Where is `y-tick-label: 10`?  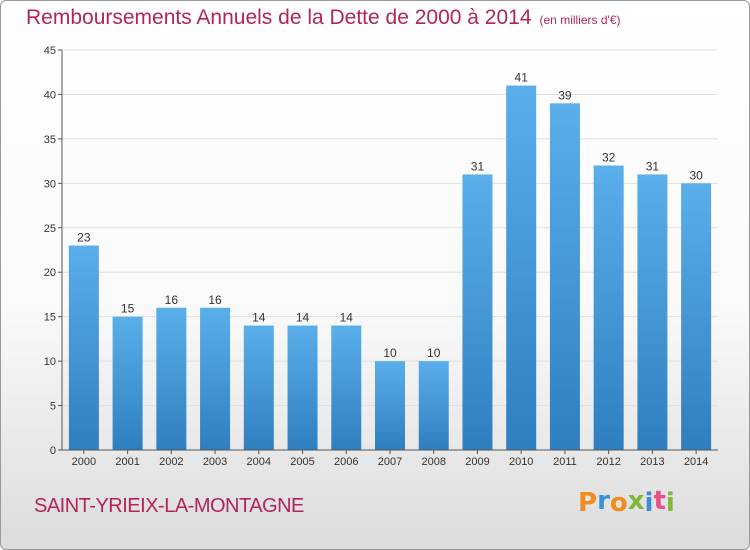
y-tick-label: 10 is located at coordinates (50, 362).